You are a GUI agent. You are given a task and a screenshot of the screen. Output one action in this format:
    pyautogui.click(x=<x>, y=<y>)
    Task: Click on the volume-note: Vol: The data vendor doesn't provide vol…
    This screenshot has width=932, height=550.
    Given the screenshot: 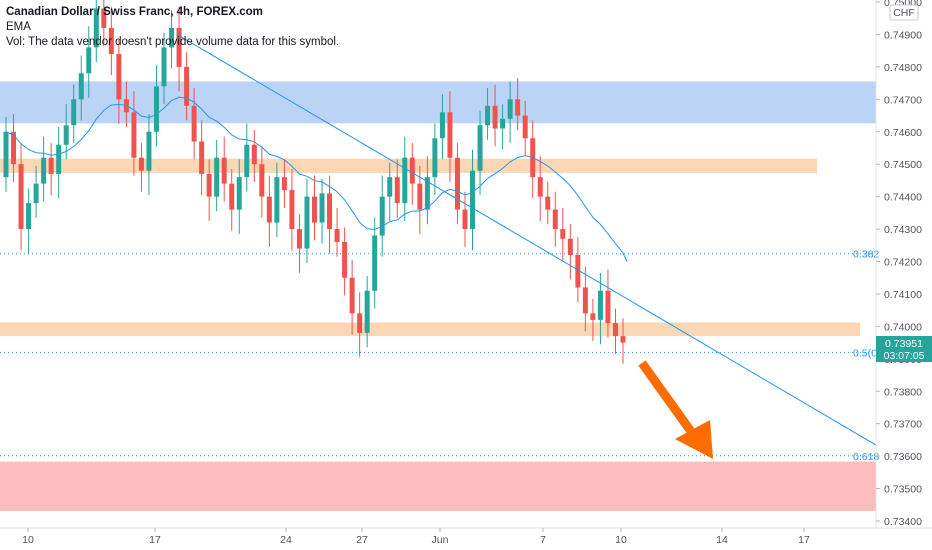 What is the action you would take?
    pyautogui.click(x=173, y=42)
    